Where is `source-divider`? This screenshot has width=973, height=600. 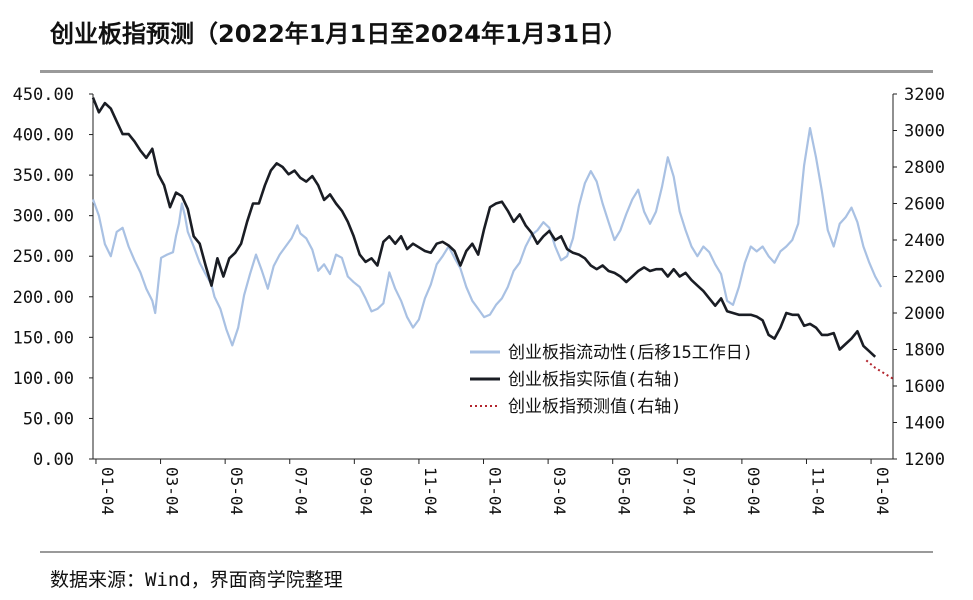 source-divider is located at coordinates (486, 552).